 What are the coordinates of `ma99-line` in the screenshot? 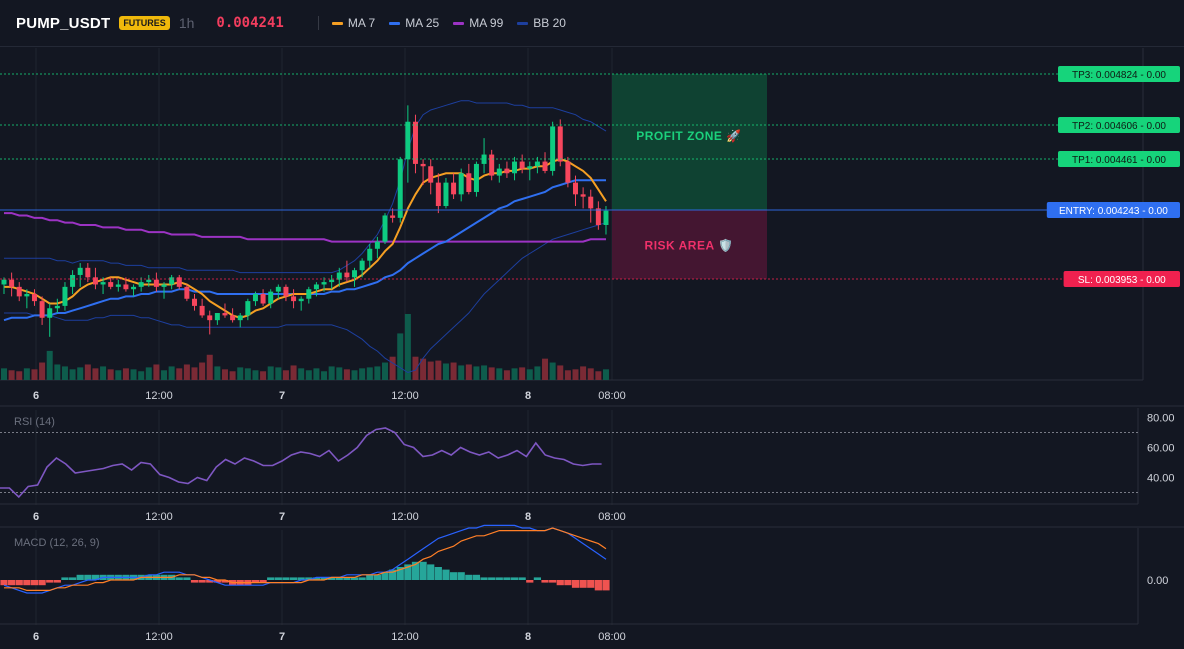 It's located at (305, 227).